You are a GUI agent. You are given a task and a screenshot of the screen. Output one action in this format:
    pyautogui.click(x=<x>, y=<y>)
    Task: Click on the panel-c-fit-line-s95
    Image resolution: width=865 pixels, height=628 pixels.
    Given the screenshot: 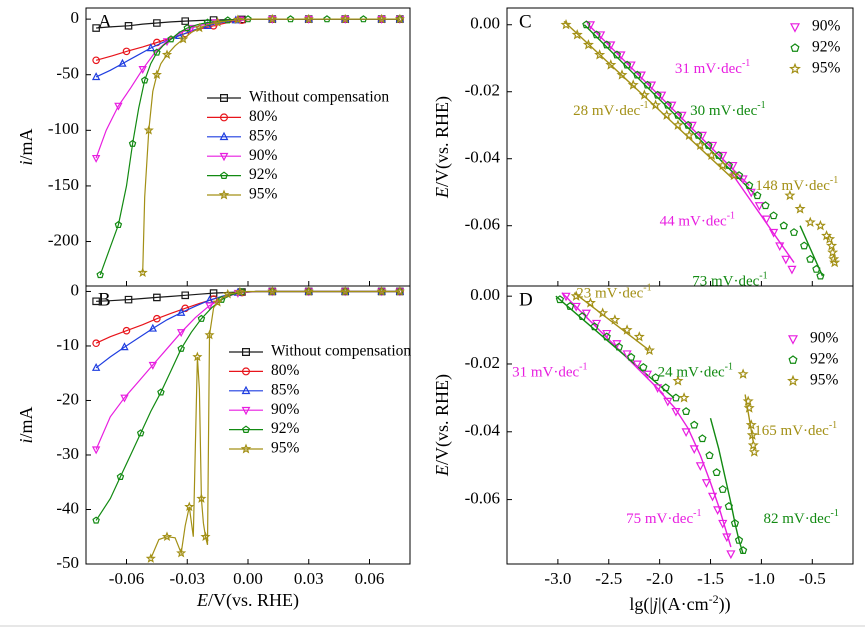 What is the action you would take?
    pyautogui.click(x=648, y=100)
    